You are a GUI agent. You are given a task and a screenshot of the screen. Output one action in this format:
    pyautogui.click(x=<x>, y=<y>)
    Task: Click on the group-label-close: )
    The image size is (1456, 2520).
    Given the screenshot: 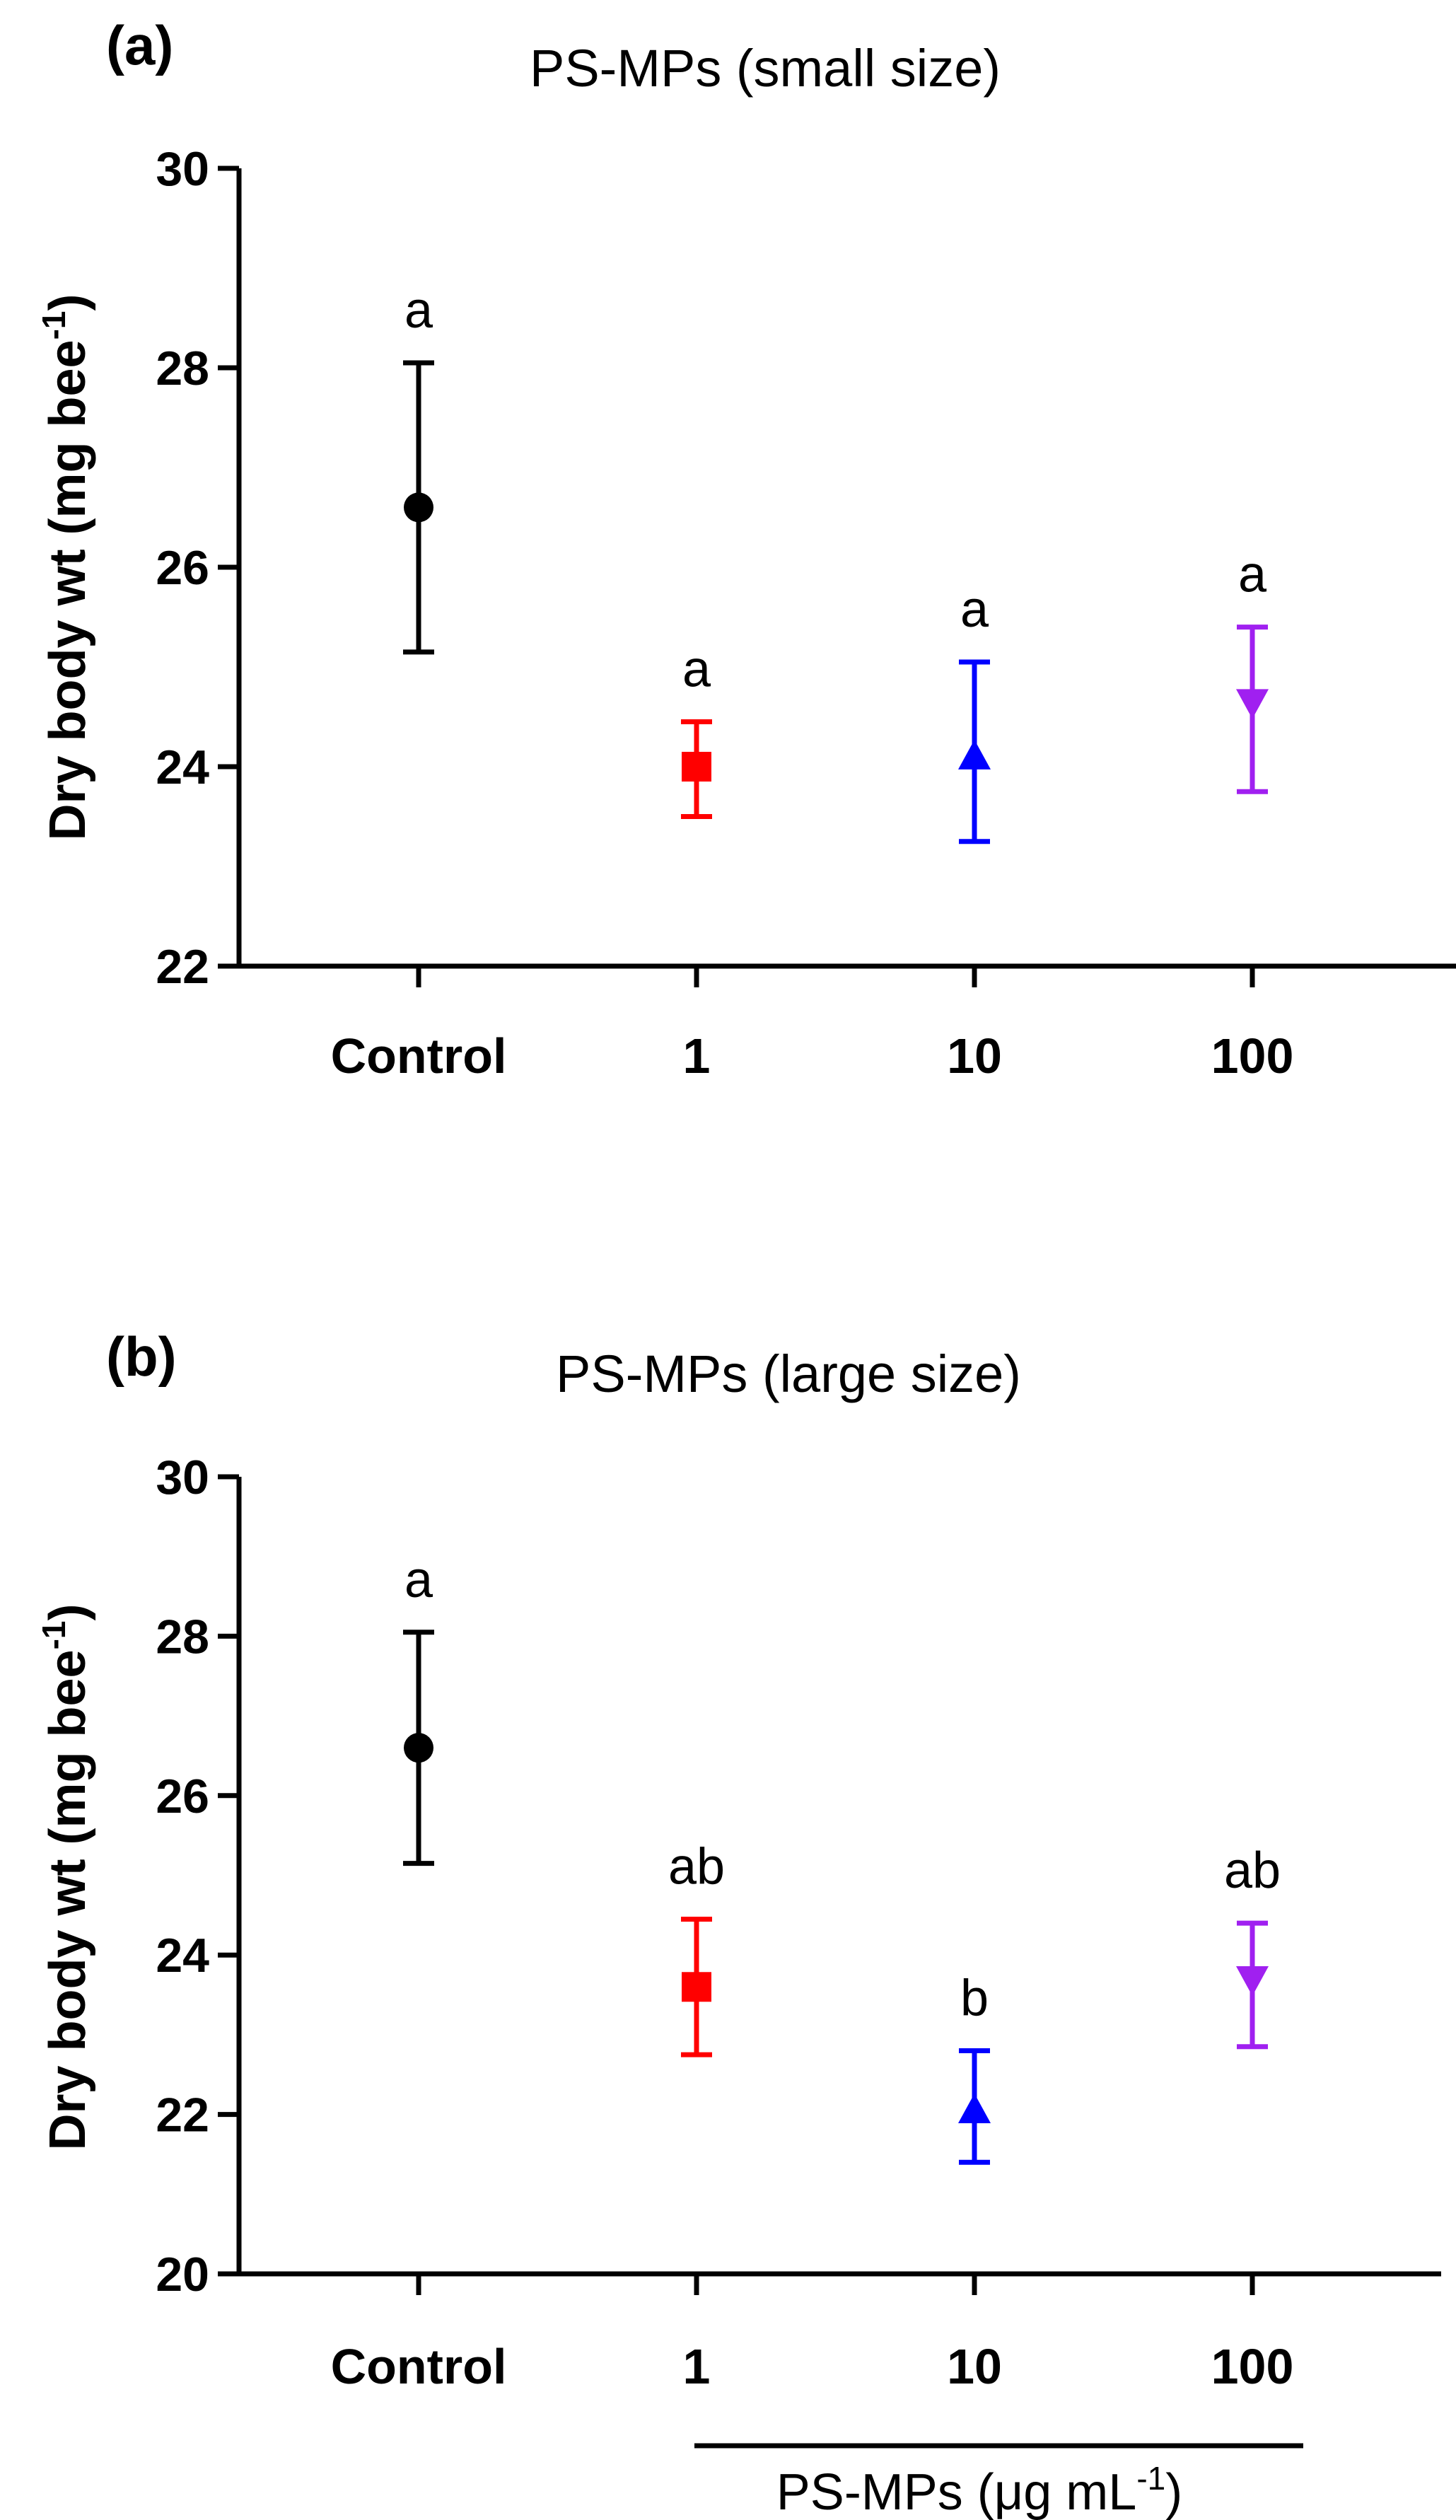 What is the action you would take?
    pyautogui.click(x=1174, y=2492)
    